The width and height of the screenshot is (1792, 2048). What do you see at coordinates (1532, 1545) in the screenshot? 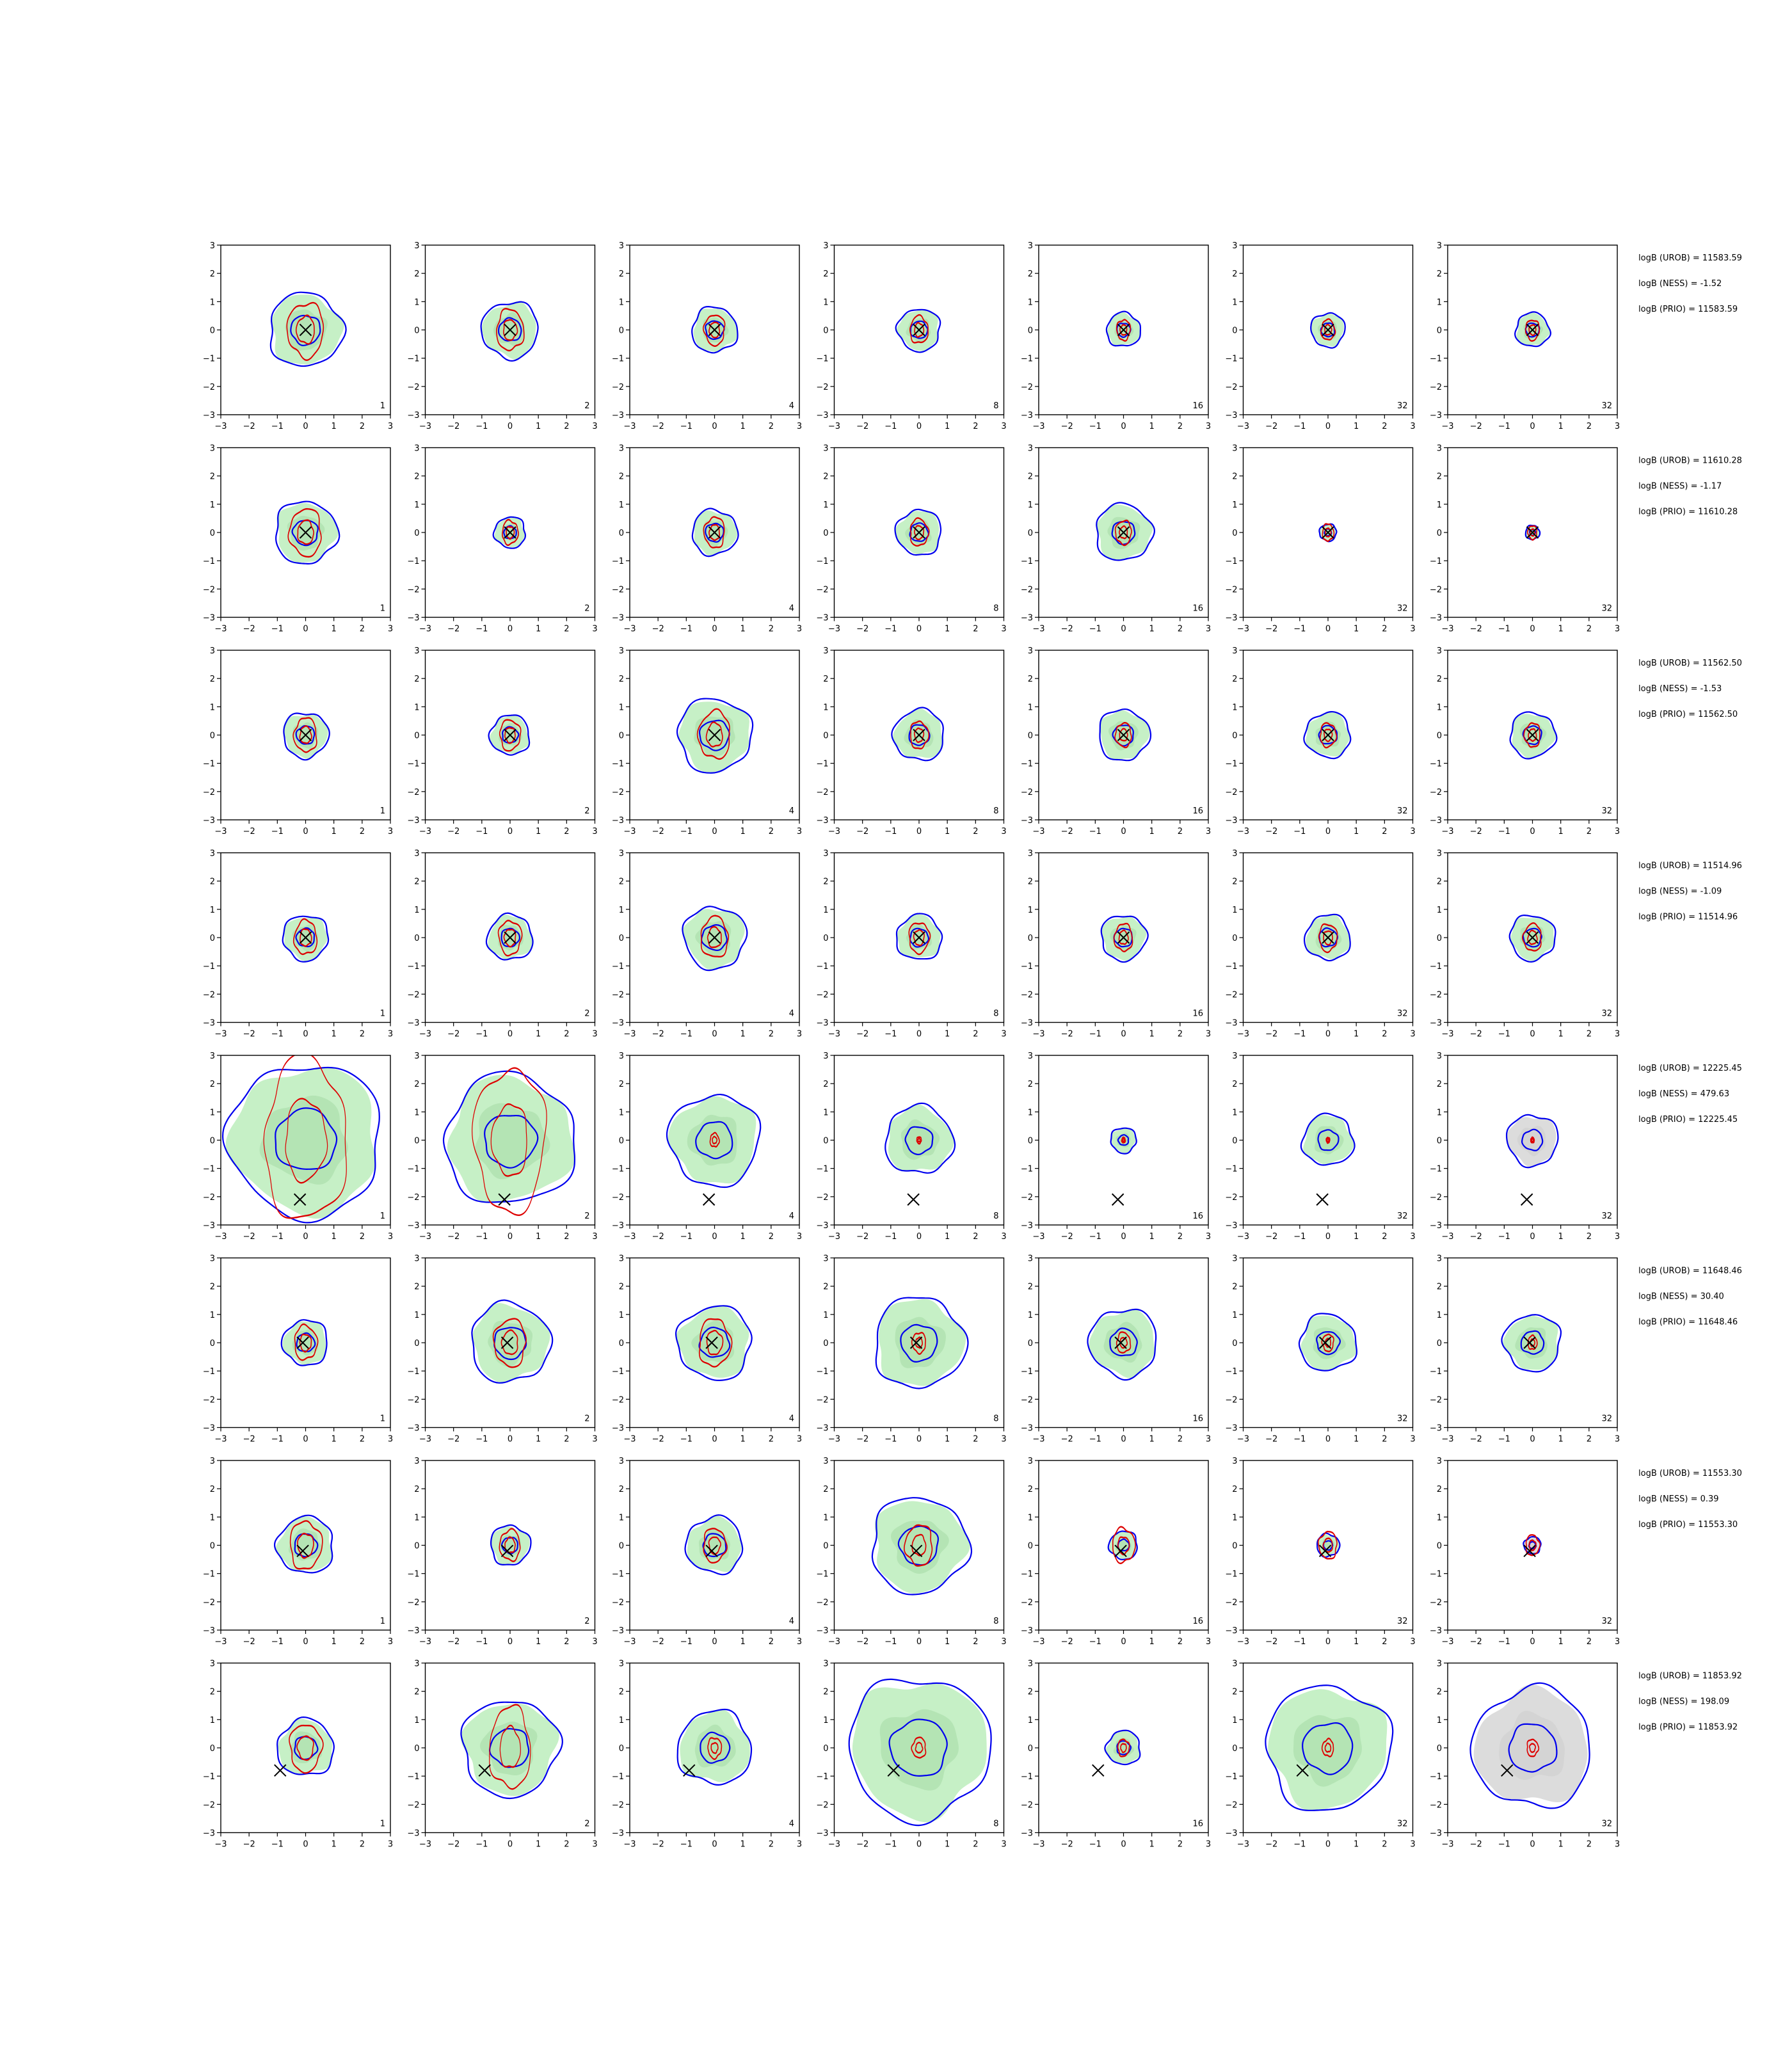
I see `panel-plot-area` at bounding box center [1532, 1545].